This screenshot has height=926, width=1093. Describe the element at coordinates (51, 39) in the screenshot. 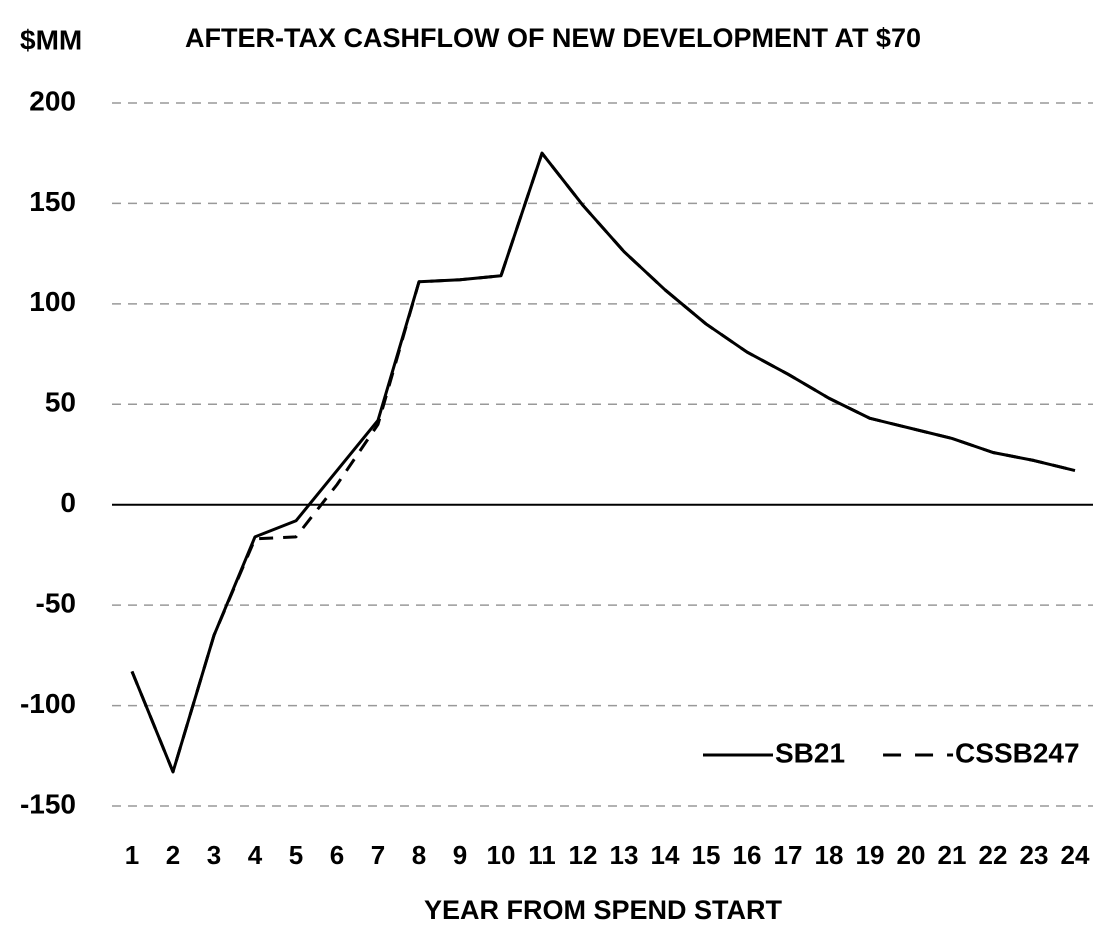

I see `y-axis-label: $MM` at that location.